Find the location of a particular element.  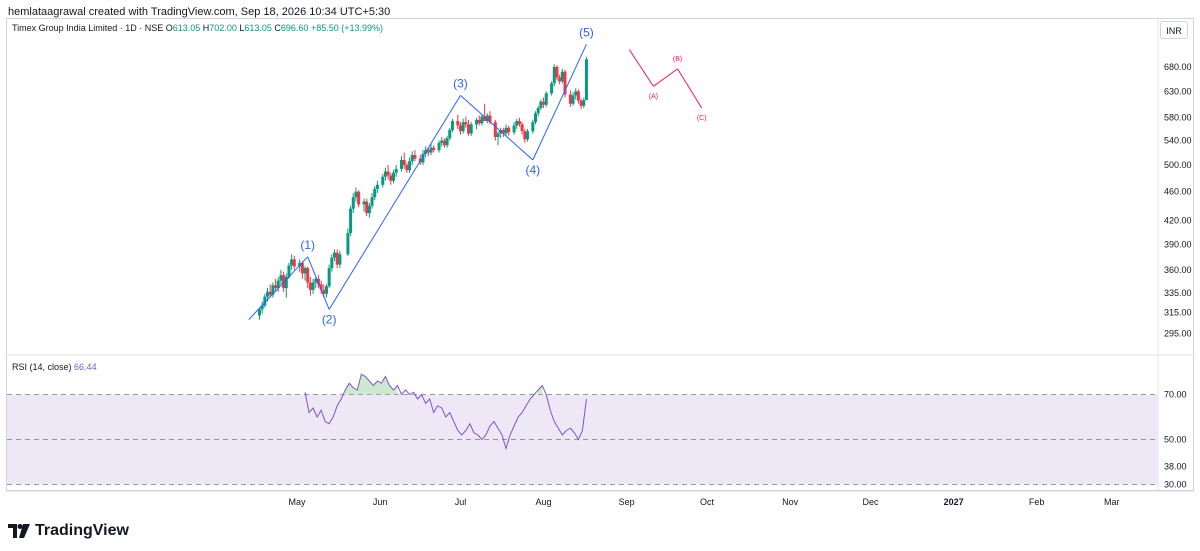

symbol-name: Timex Group India Limited · 1D · NSE is located at coordinates (88, 28).